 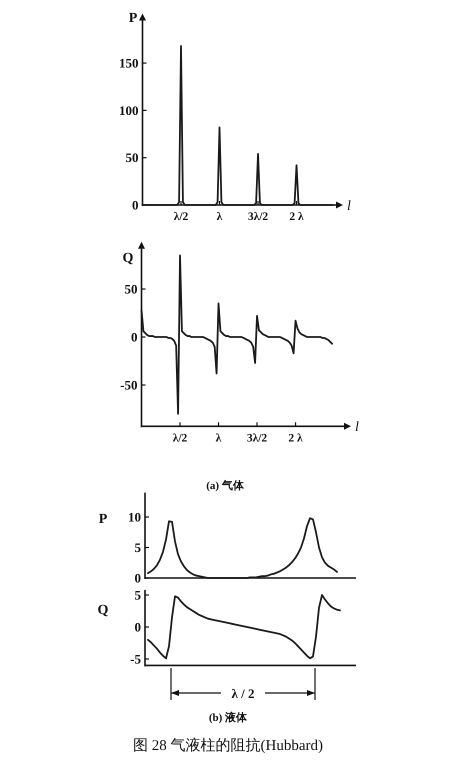 What do you see at coordinates (136, 659) in the screenshot?
I see `y-tick-label: -5` at bounding box center [136, 659].